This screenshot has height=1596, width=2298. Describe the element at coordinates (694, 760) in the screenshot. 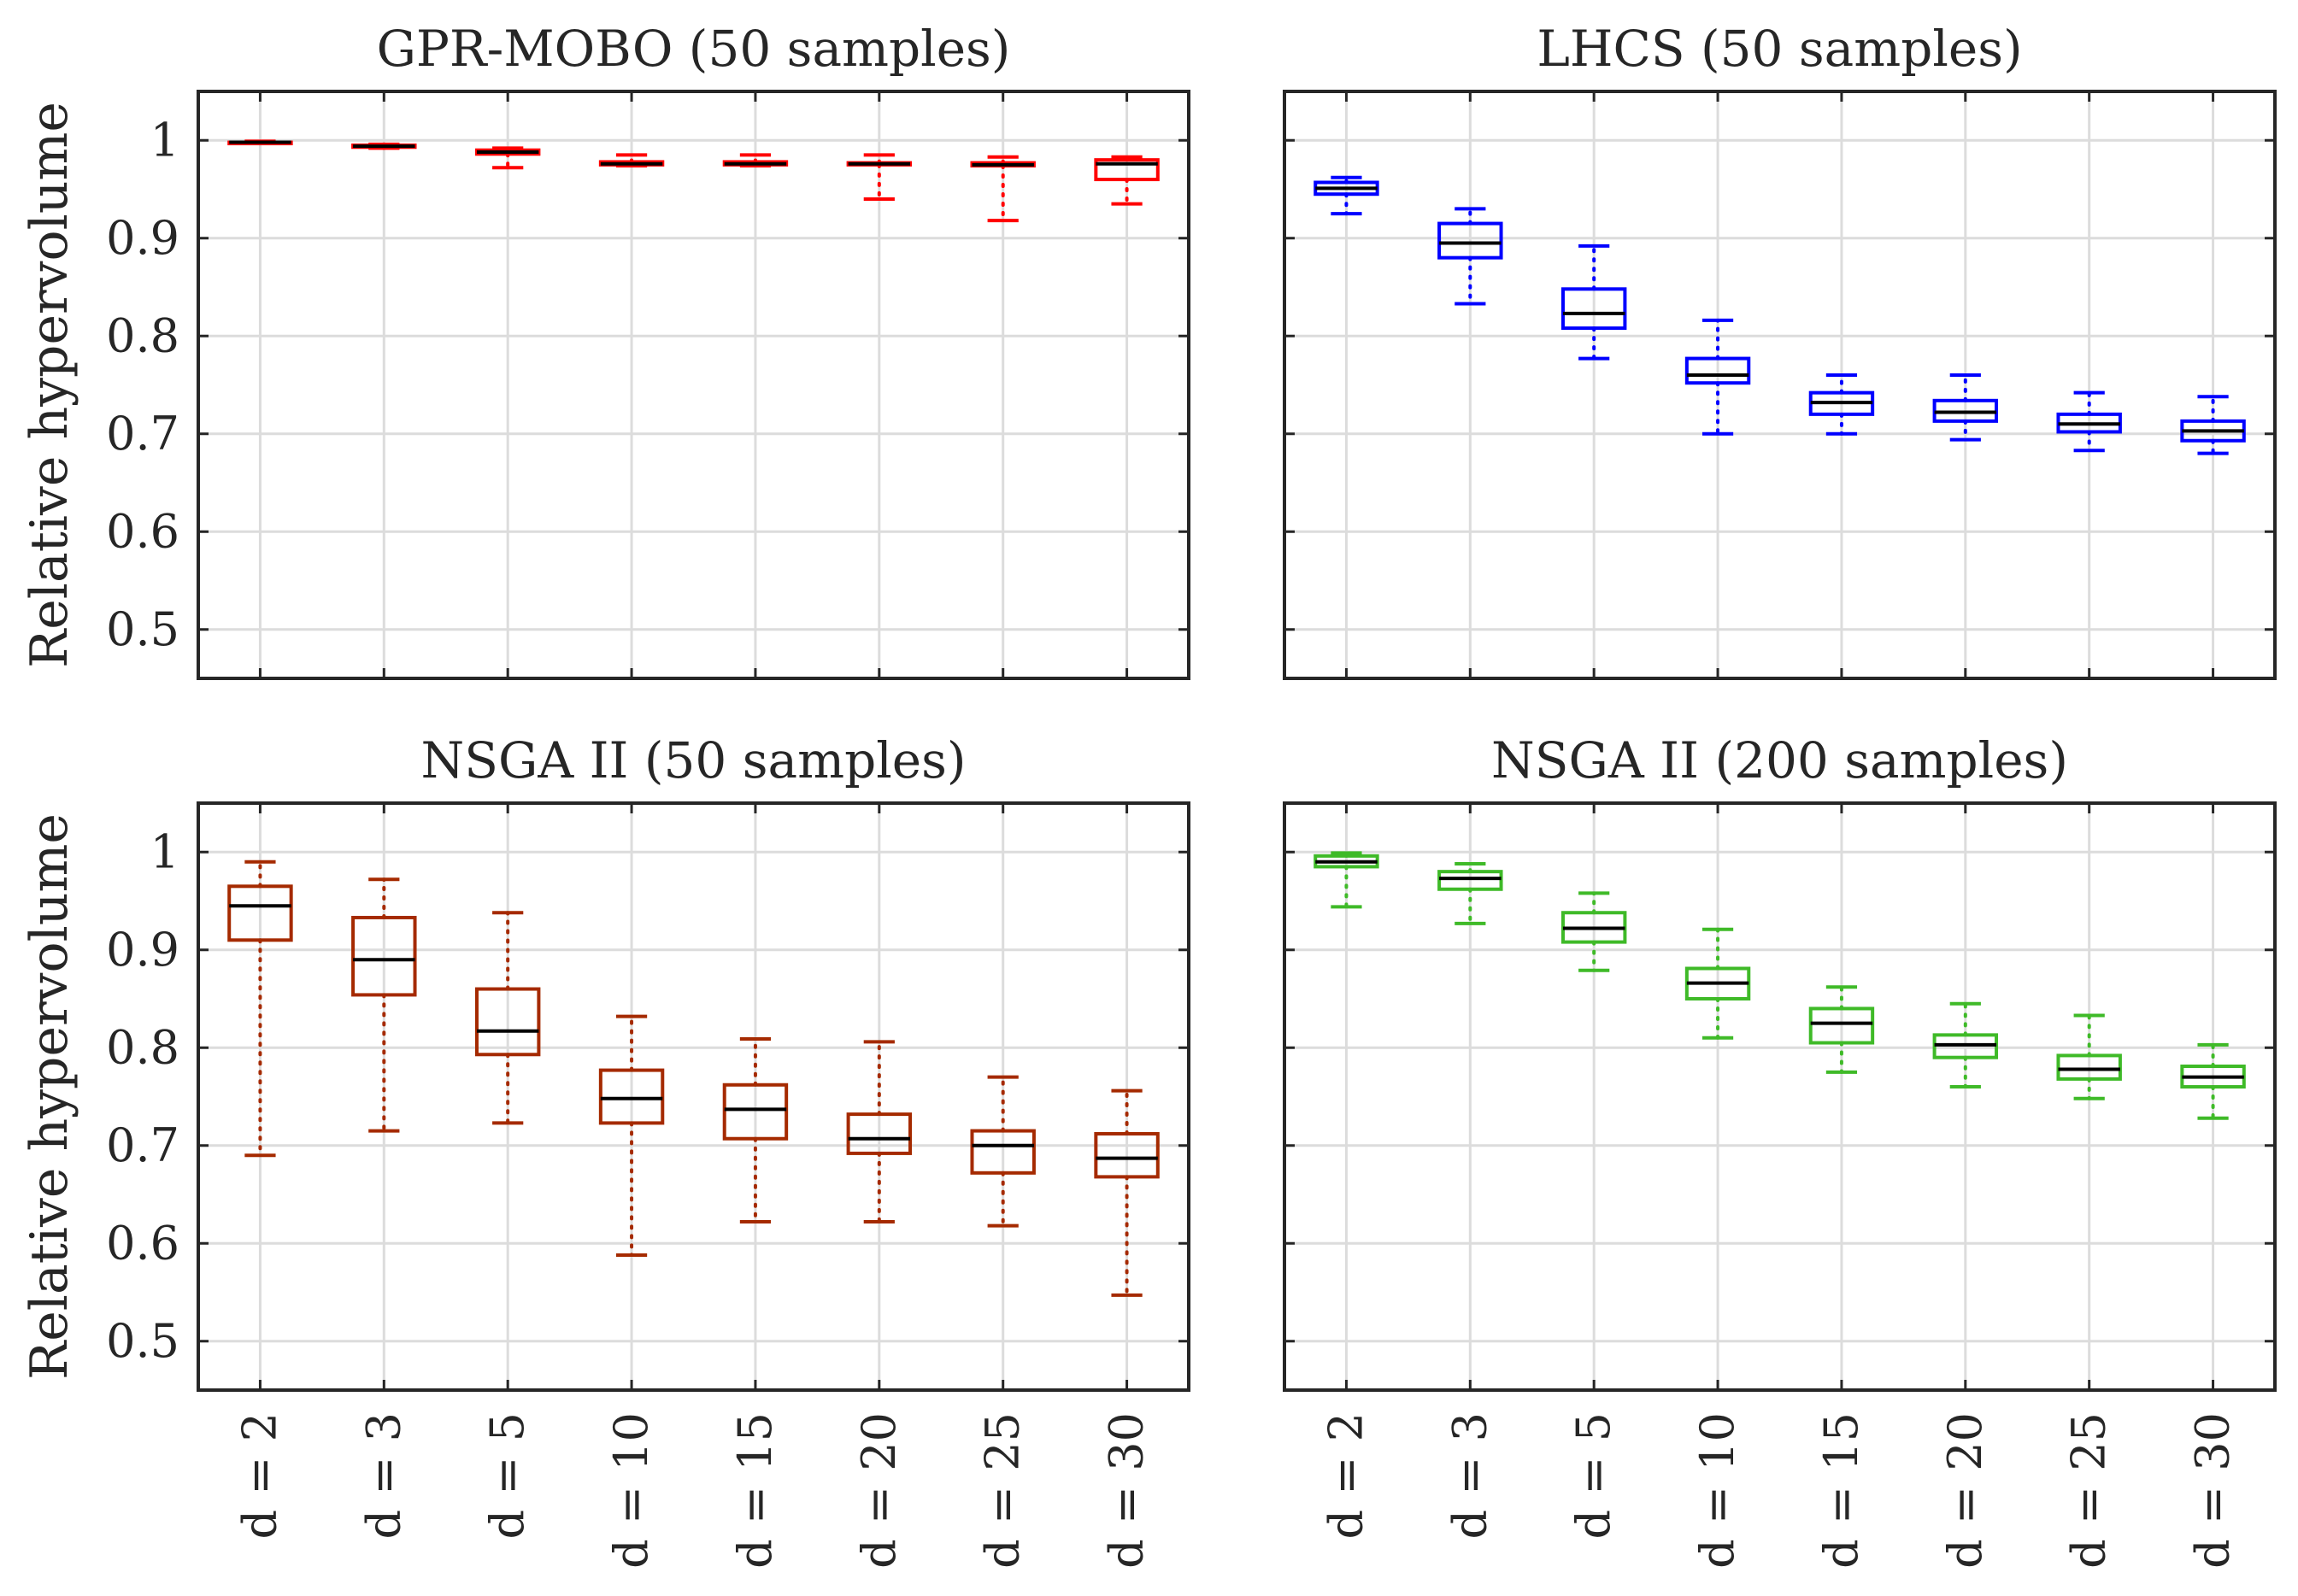

I see `chart-title: NSGA II (50 samples)` at that location.